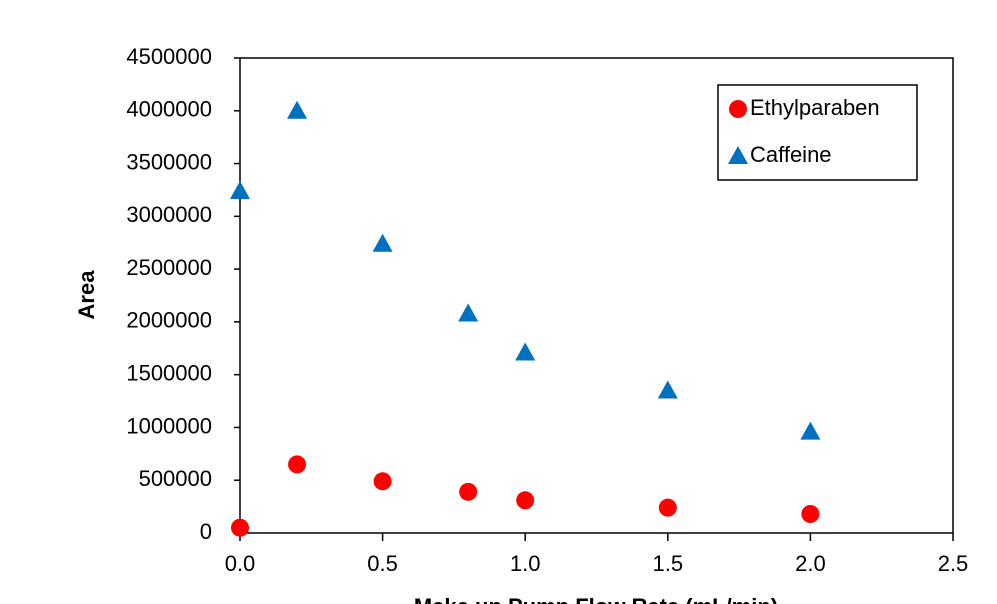 This screenshot has height=604, width=997. Describe the element at coordinates (815, 107) in the screenshot. I see `legend-label: Ethylparaben` at that location.